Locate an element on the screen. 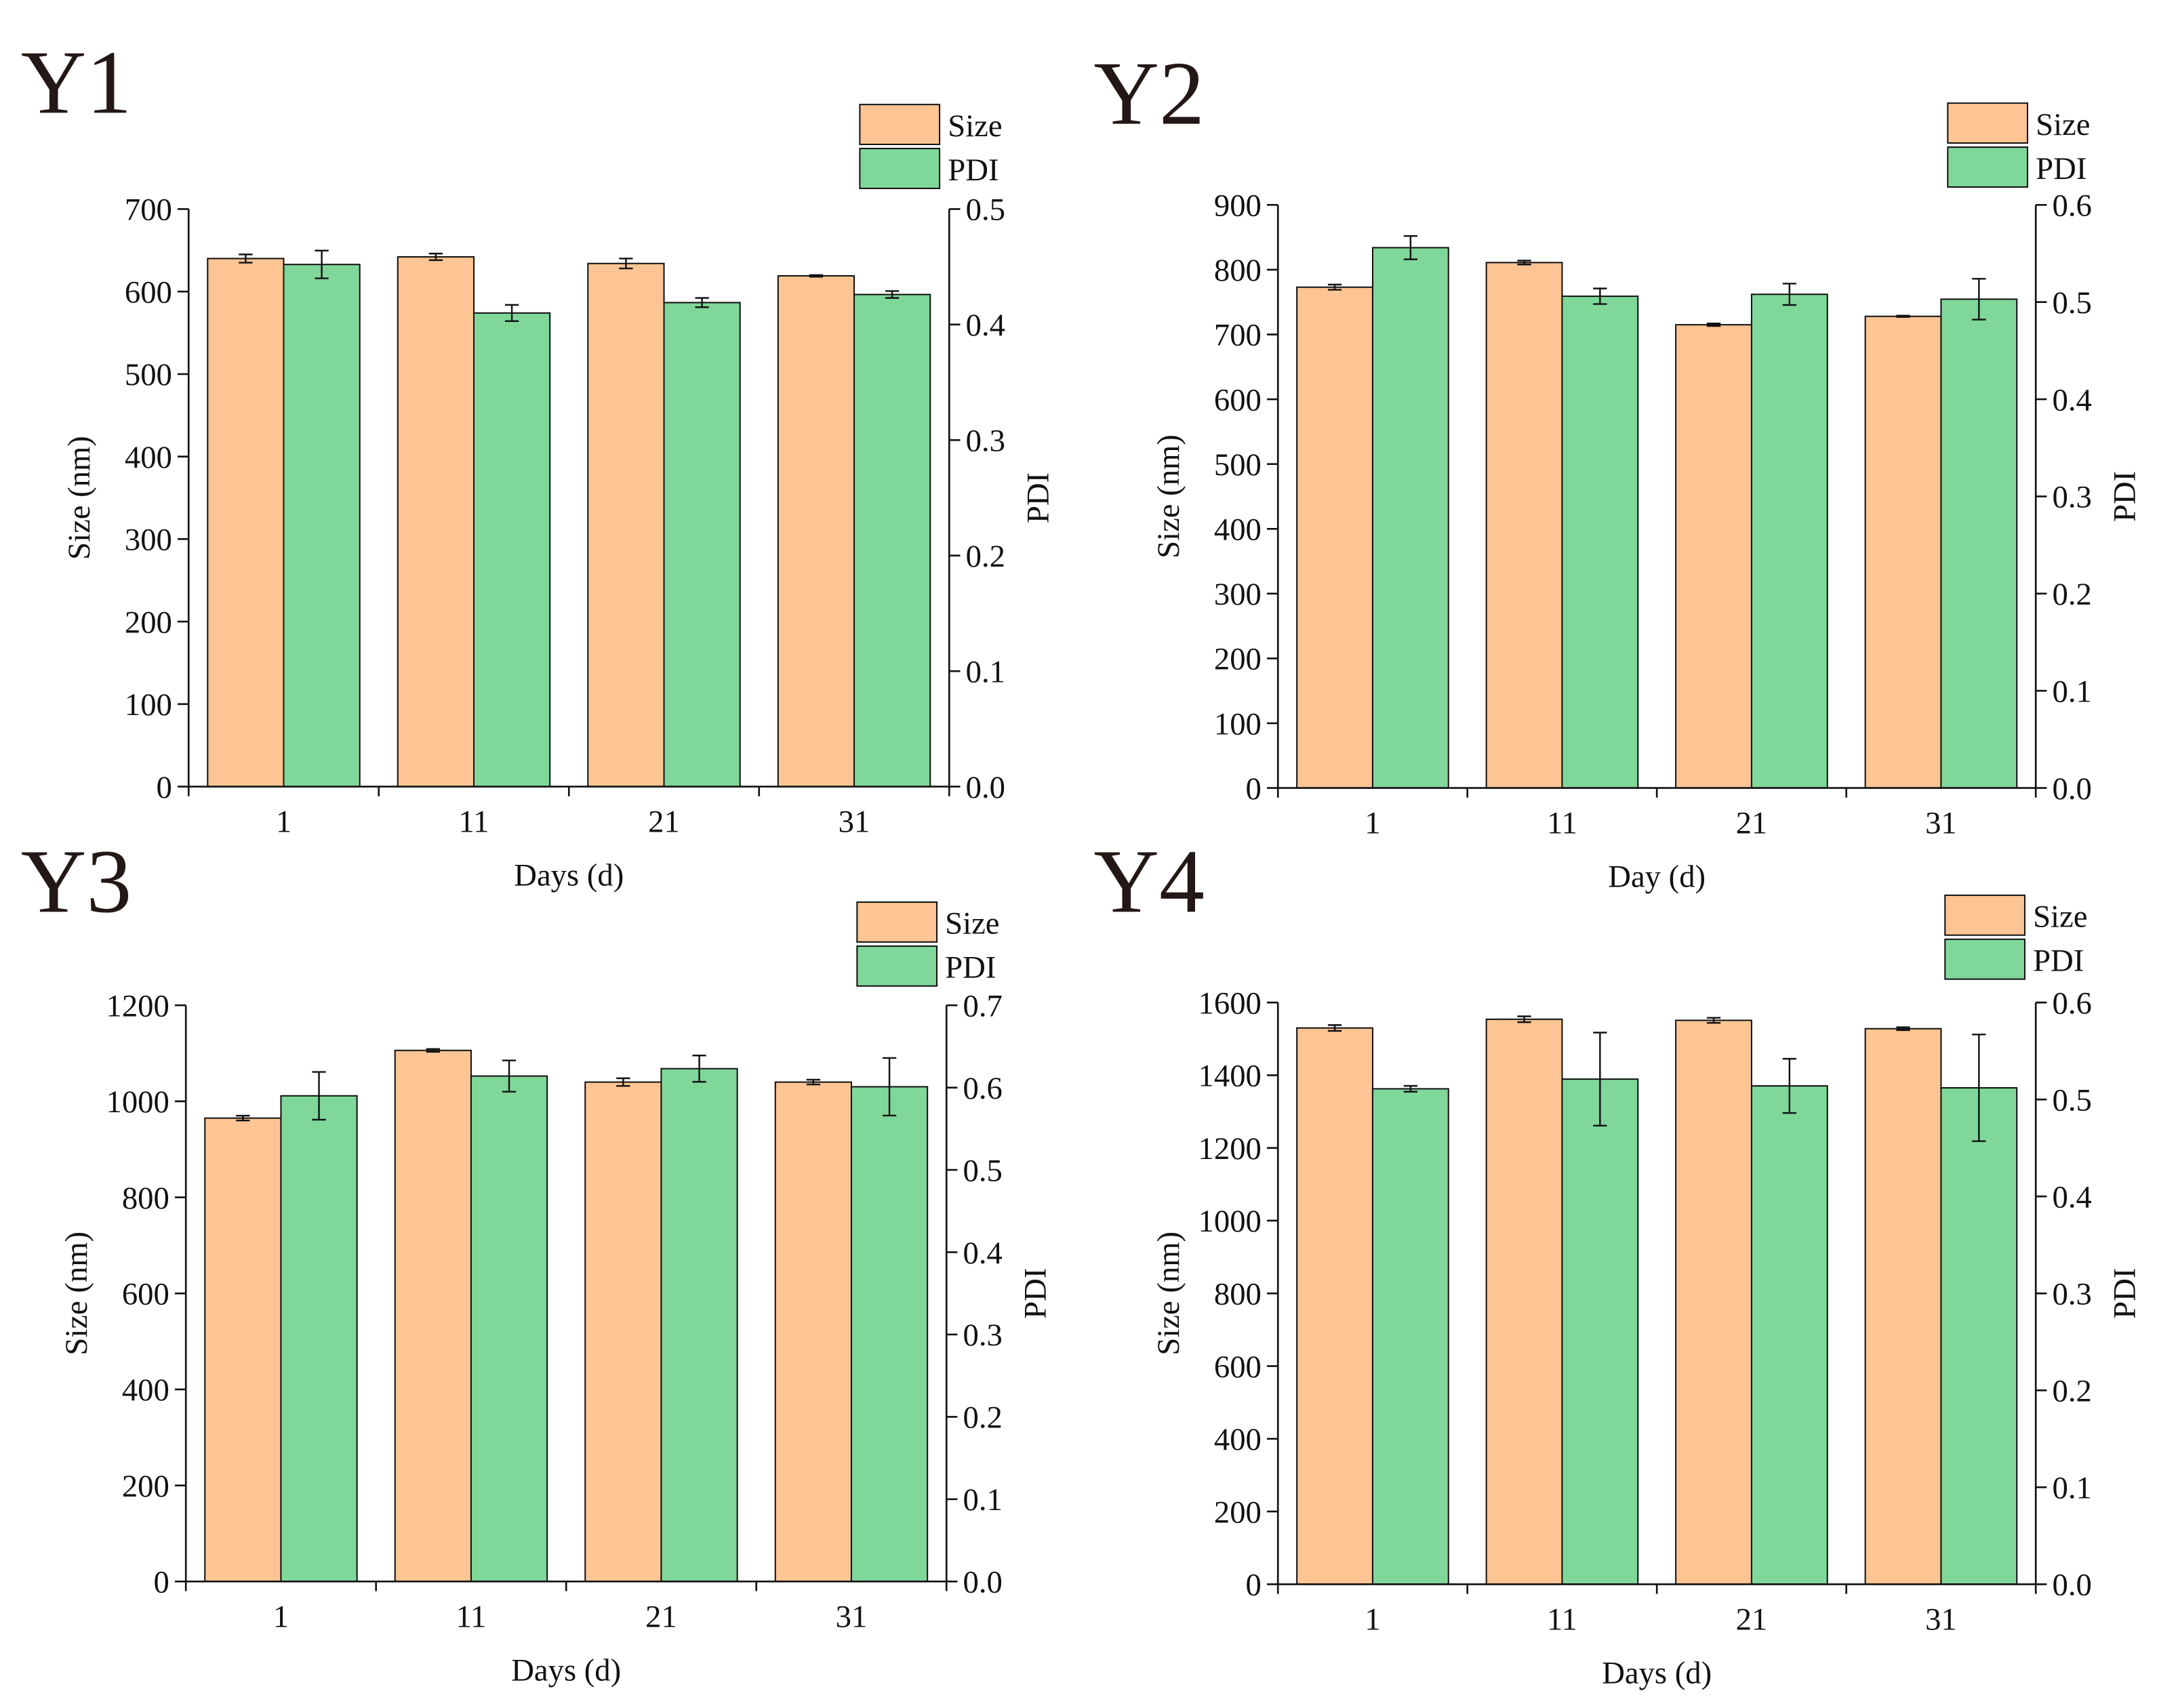 Image resolution: width=2157 pixels, height=1708 pixels. panel-label: Y3 is located at coordinates (76, 881).